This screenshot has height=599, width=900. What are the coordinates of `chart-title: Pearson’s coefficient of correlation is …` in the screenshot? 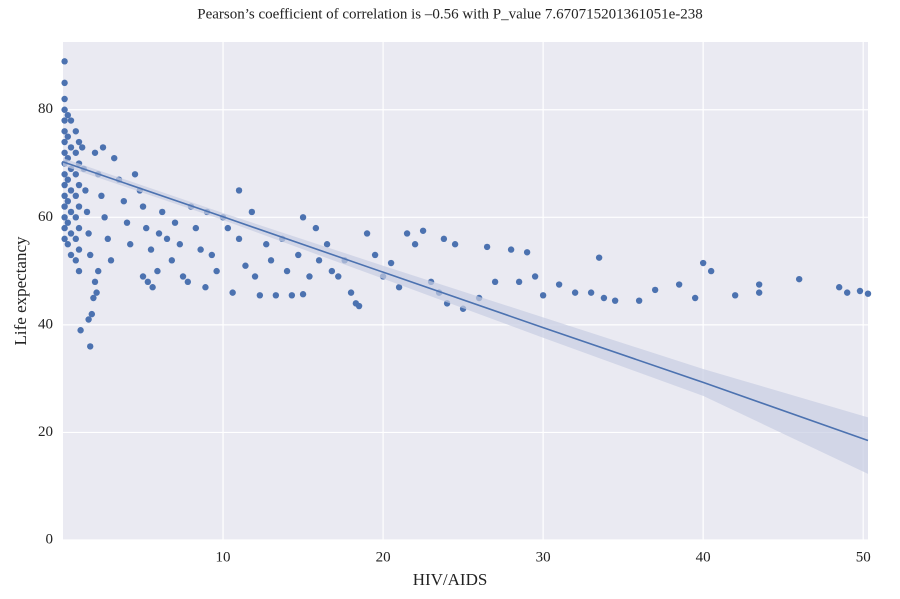 It's located at (449, 14).